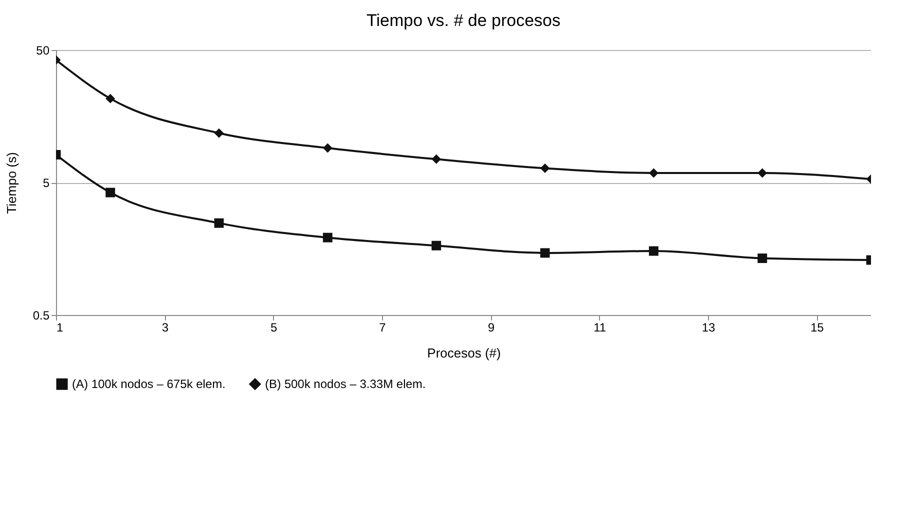  What do you see at coordinates (817, 327) in the screenshot?
I see `x-tick-label: 15` at bounding box center [817, 327].